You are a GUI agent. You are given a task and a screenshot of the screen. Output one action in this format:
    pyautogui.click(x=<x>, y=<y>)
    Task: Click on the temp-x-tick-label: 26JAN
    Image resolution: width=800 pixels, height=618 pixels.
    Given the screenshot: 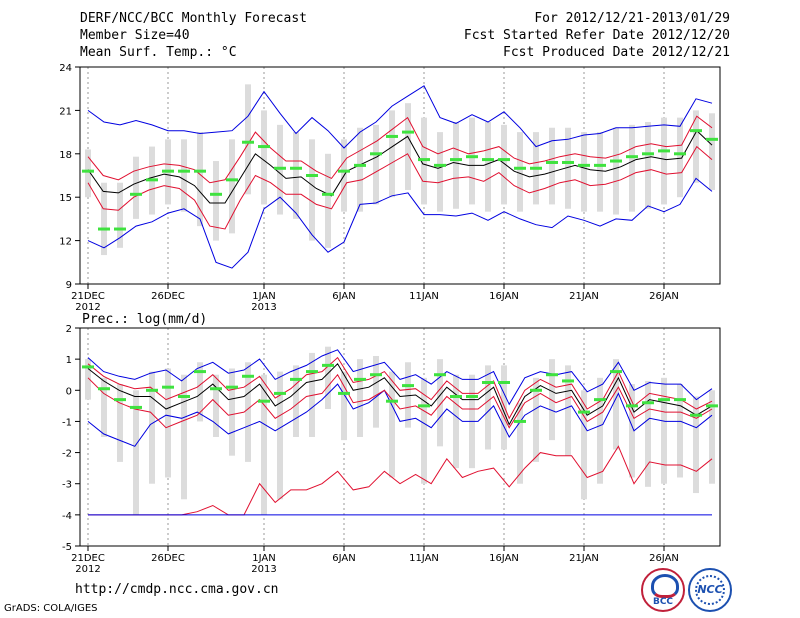 What is the action you would take?
    pyautogui.click(x=664, y=296)
    